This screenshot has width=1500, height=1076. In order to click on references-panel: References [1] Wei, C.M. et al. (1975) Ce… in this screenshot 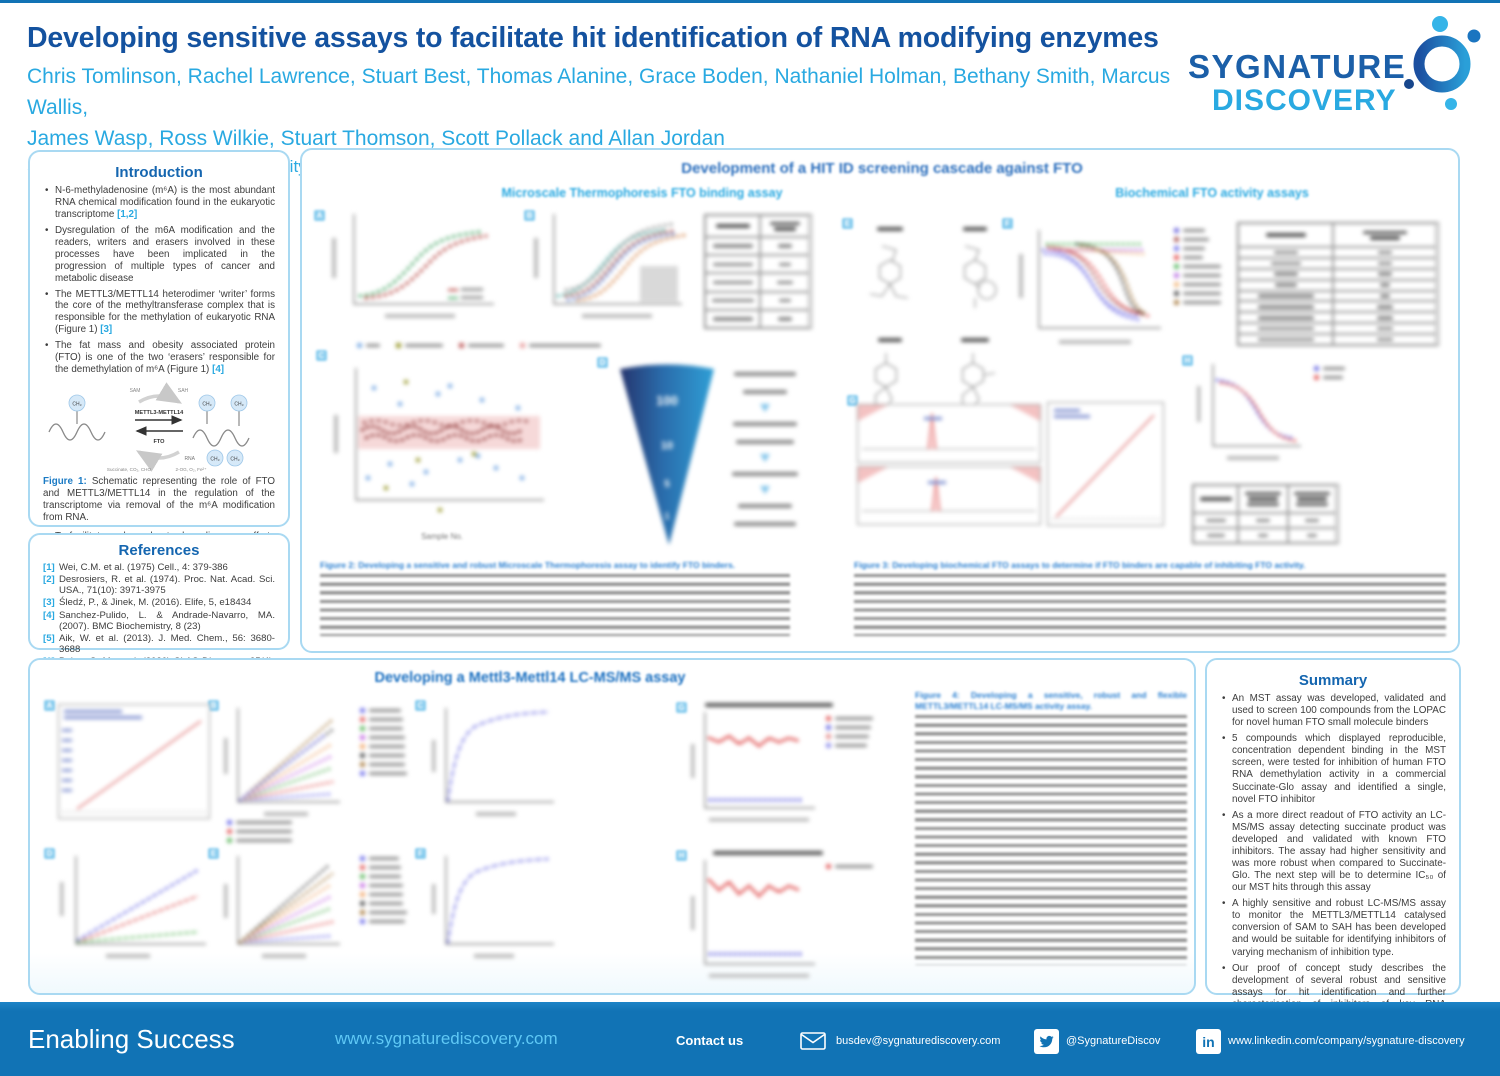, I will do `click(159, 611)`.